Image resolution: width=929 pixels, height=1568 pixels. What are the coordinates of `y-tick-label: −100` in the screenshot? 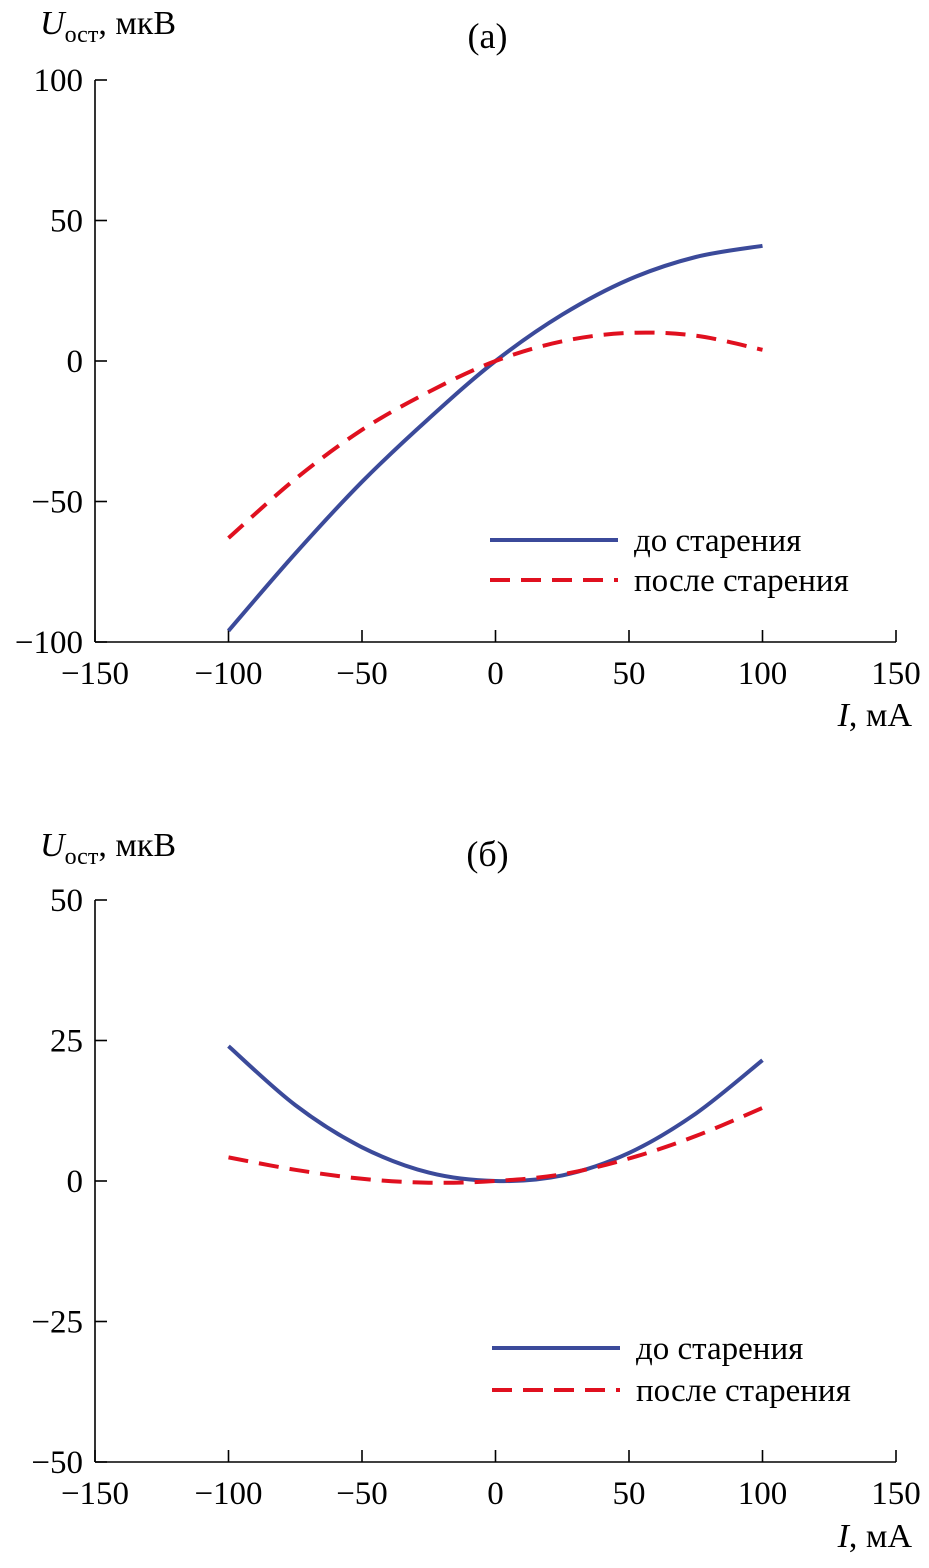 It's located at (49, 643).